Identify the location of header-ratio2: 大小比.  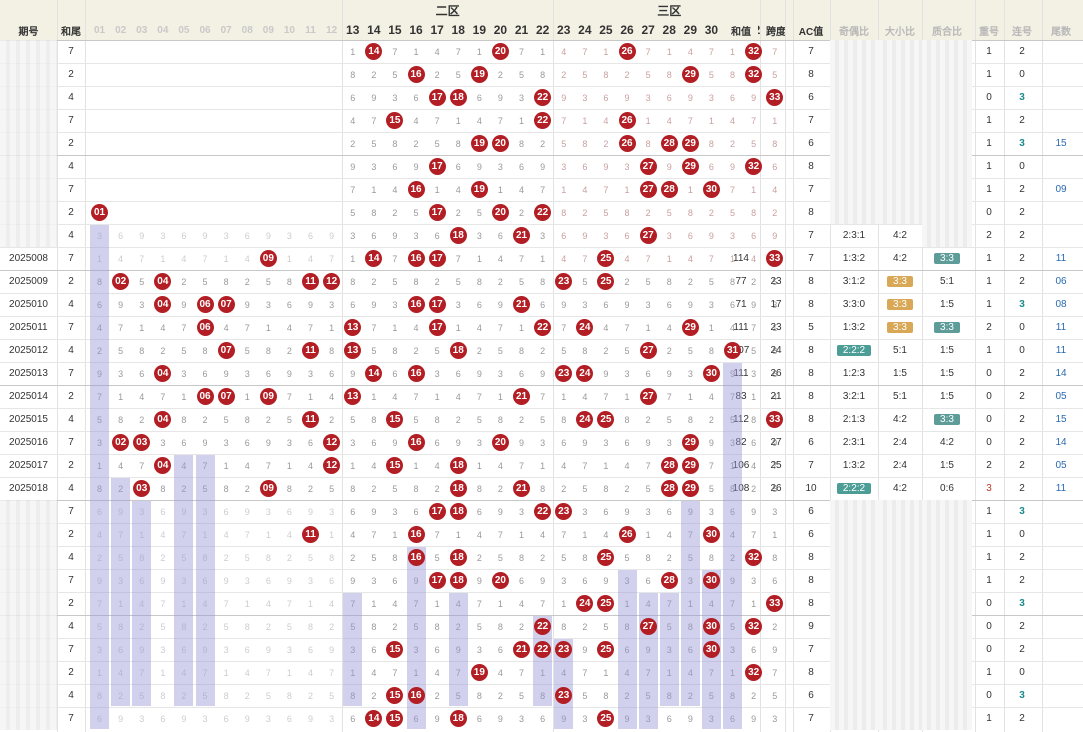
(900, 30).